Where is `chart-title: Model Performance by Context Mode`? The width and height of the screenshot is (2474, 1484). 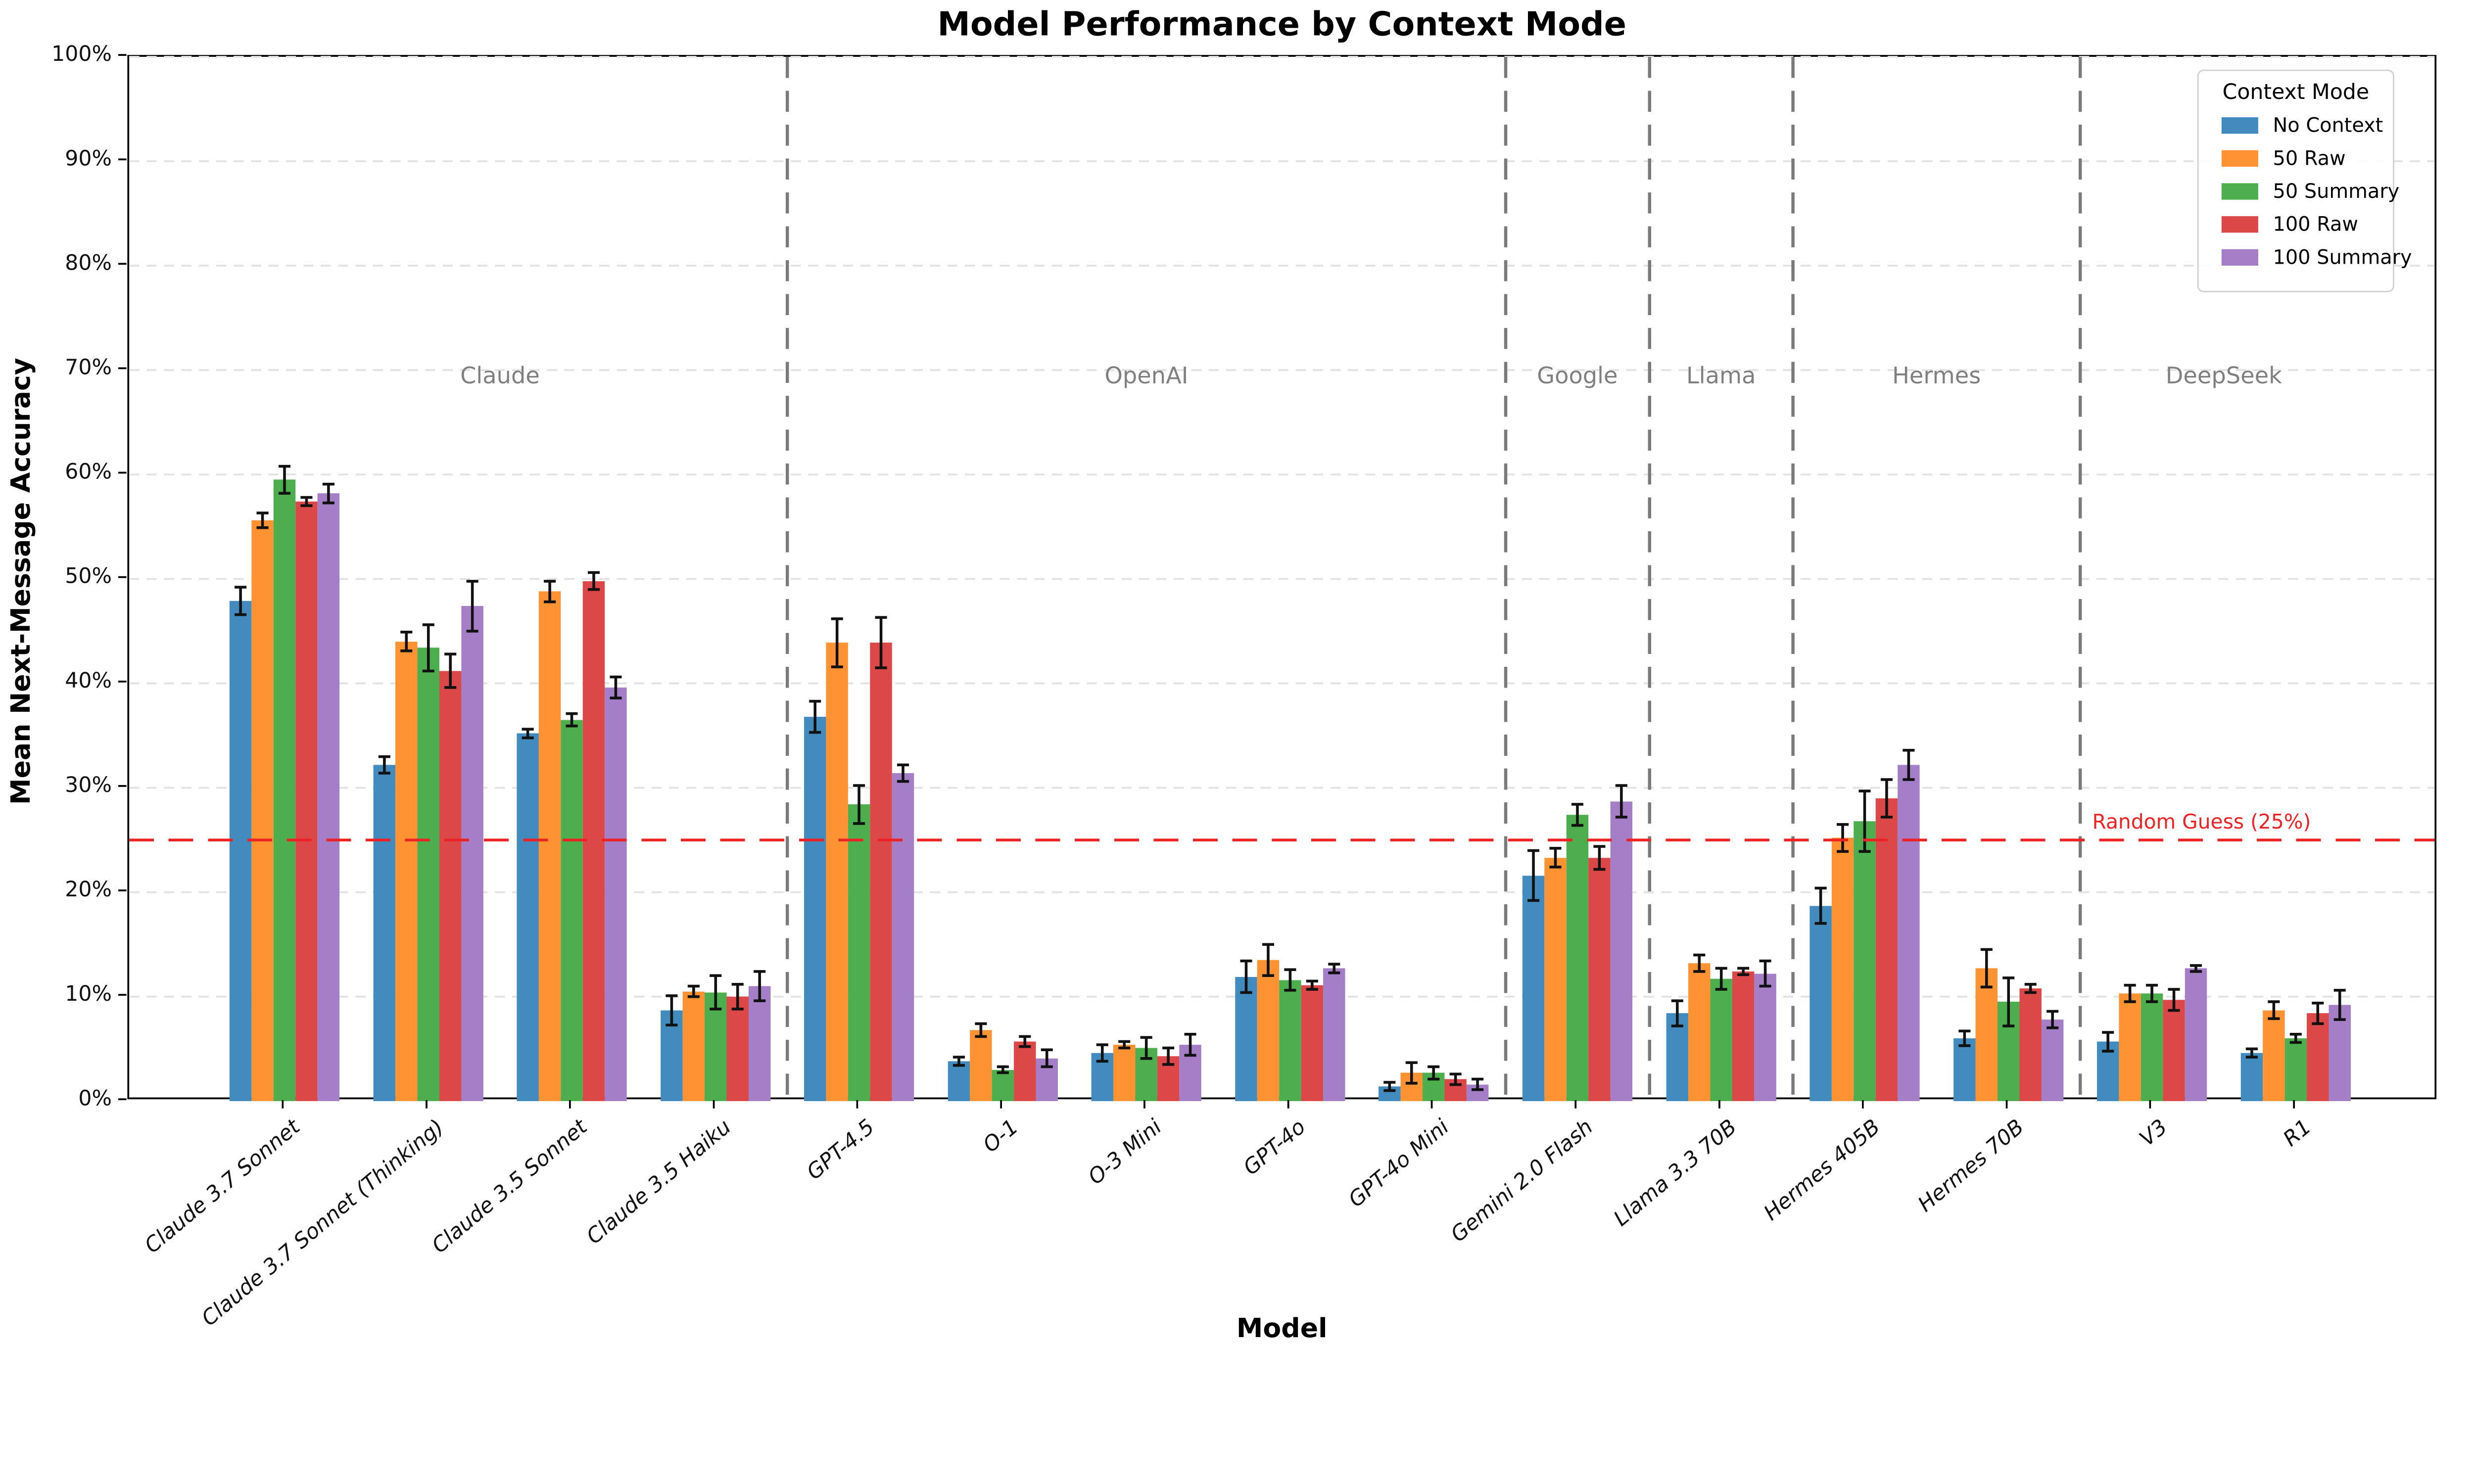 chart-title: Model Performance by Context Mode is located at coordinates (1281, 24).